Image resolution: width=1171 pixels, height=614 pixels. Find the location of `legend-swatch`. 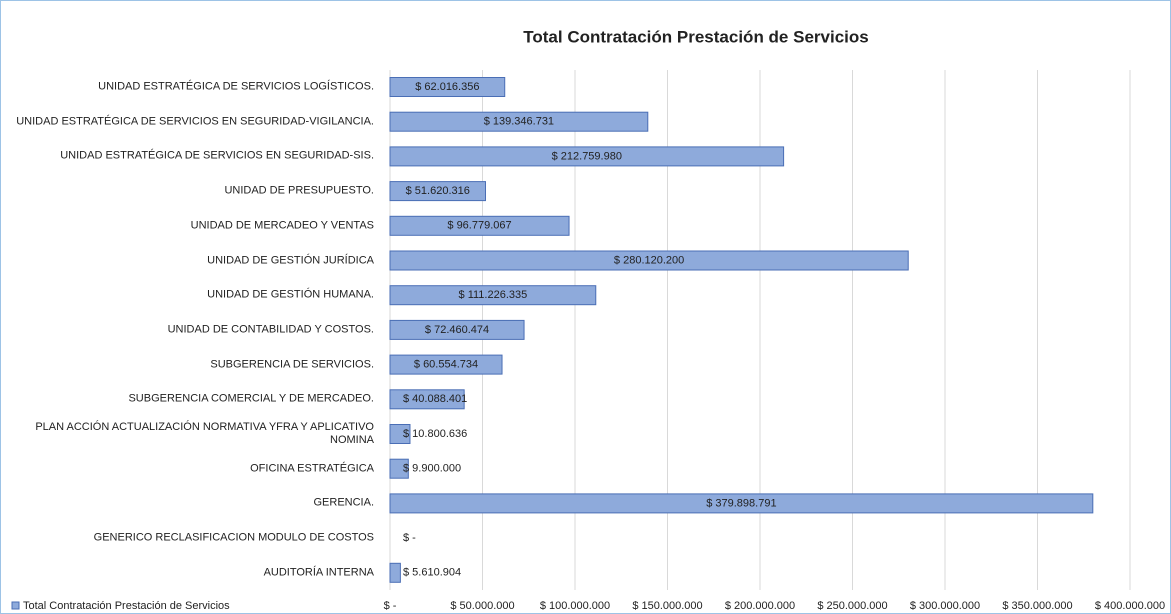

legend-swatch is located at coordinates (15, 605).